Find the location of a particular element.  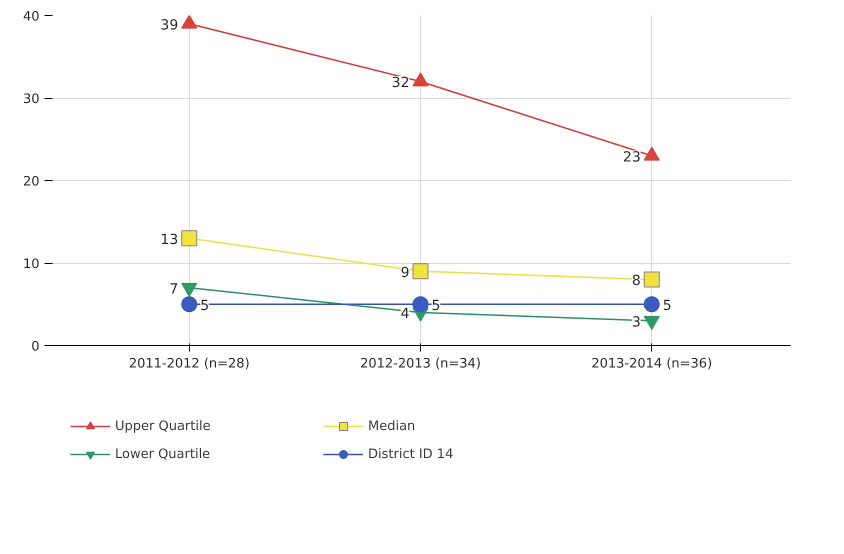

x-tick-label: 2013-2014 (n=36) is located at coordinates (651, 364).